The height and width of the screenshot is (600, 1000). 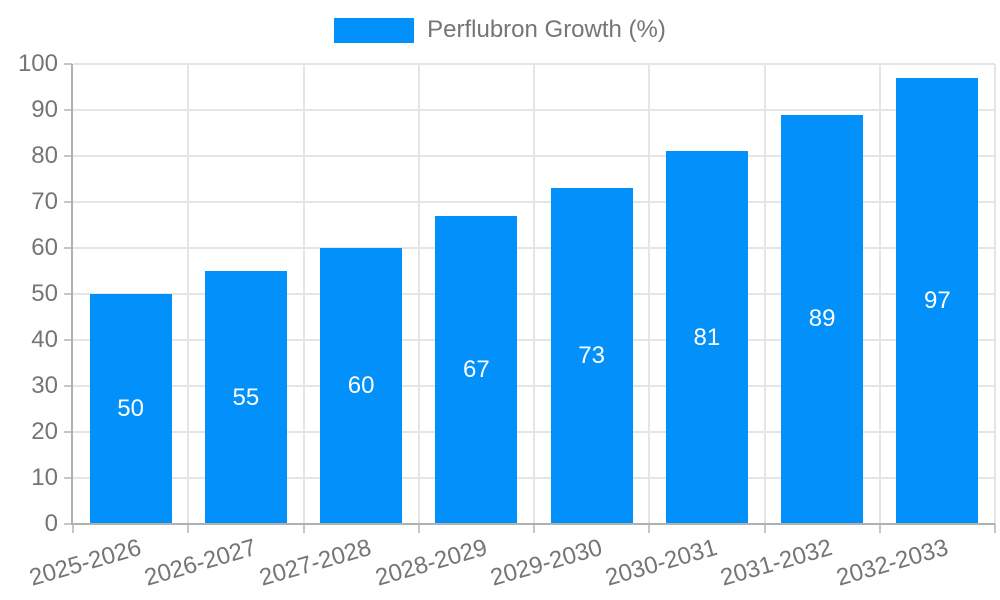 What do you see at coordinates (431, 563) in the screenshot?
I see `x-axis-tick-label: 2028-2029` at bounding box center [431, 563].